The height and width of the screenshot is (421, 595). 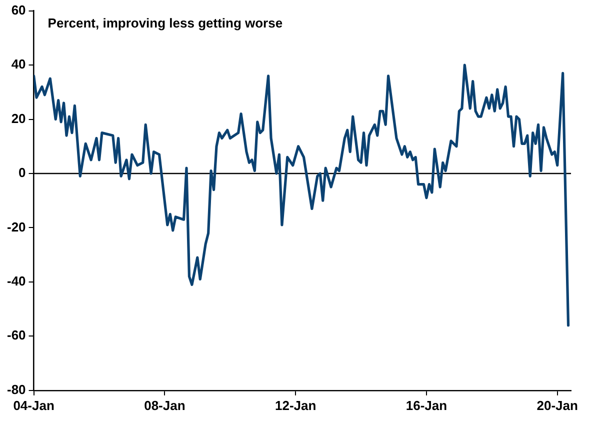 I want to click on y-tick-label: -80, so click(x=16, y=389).